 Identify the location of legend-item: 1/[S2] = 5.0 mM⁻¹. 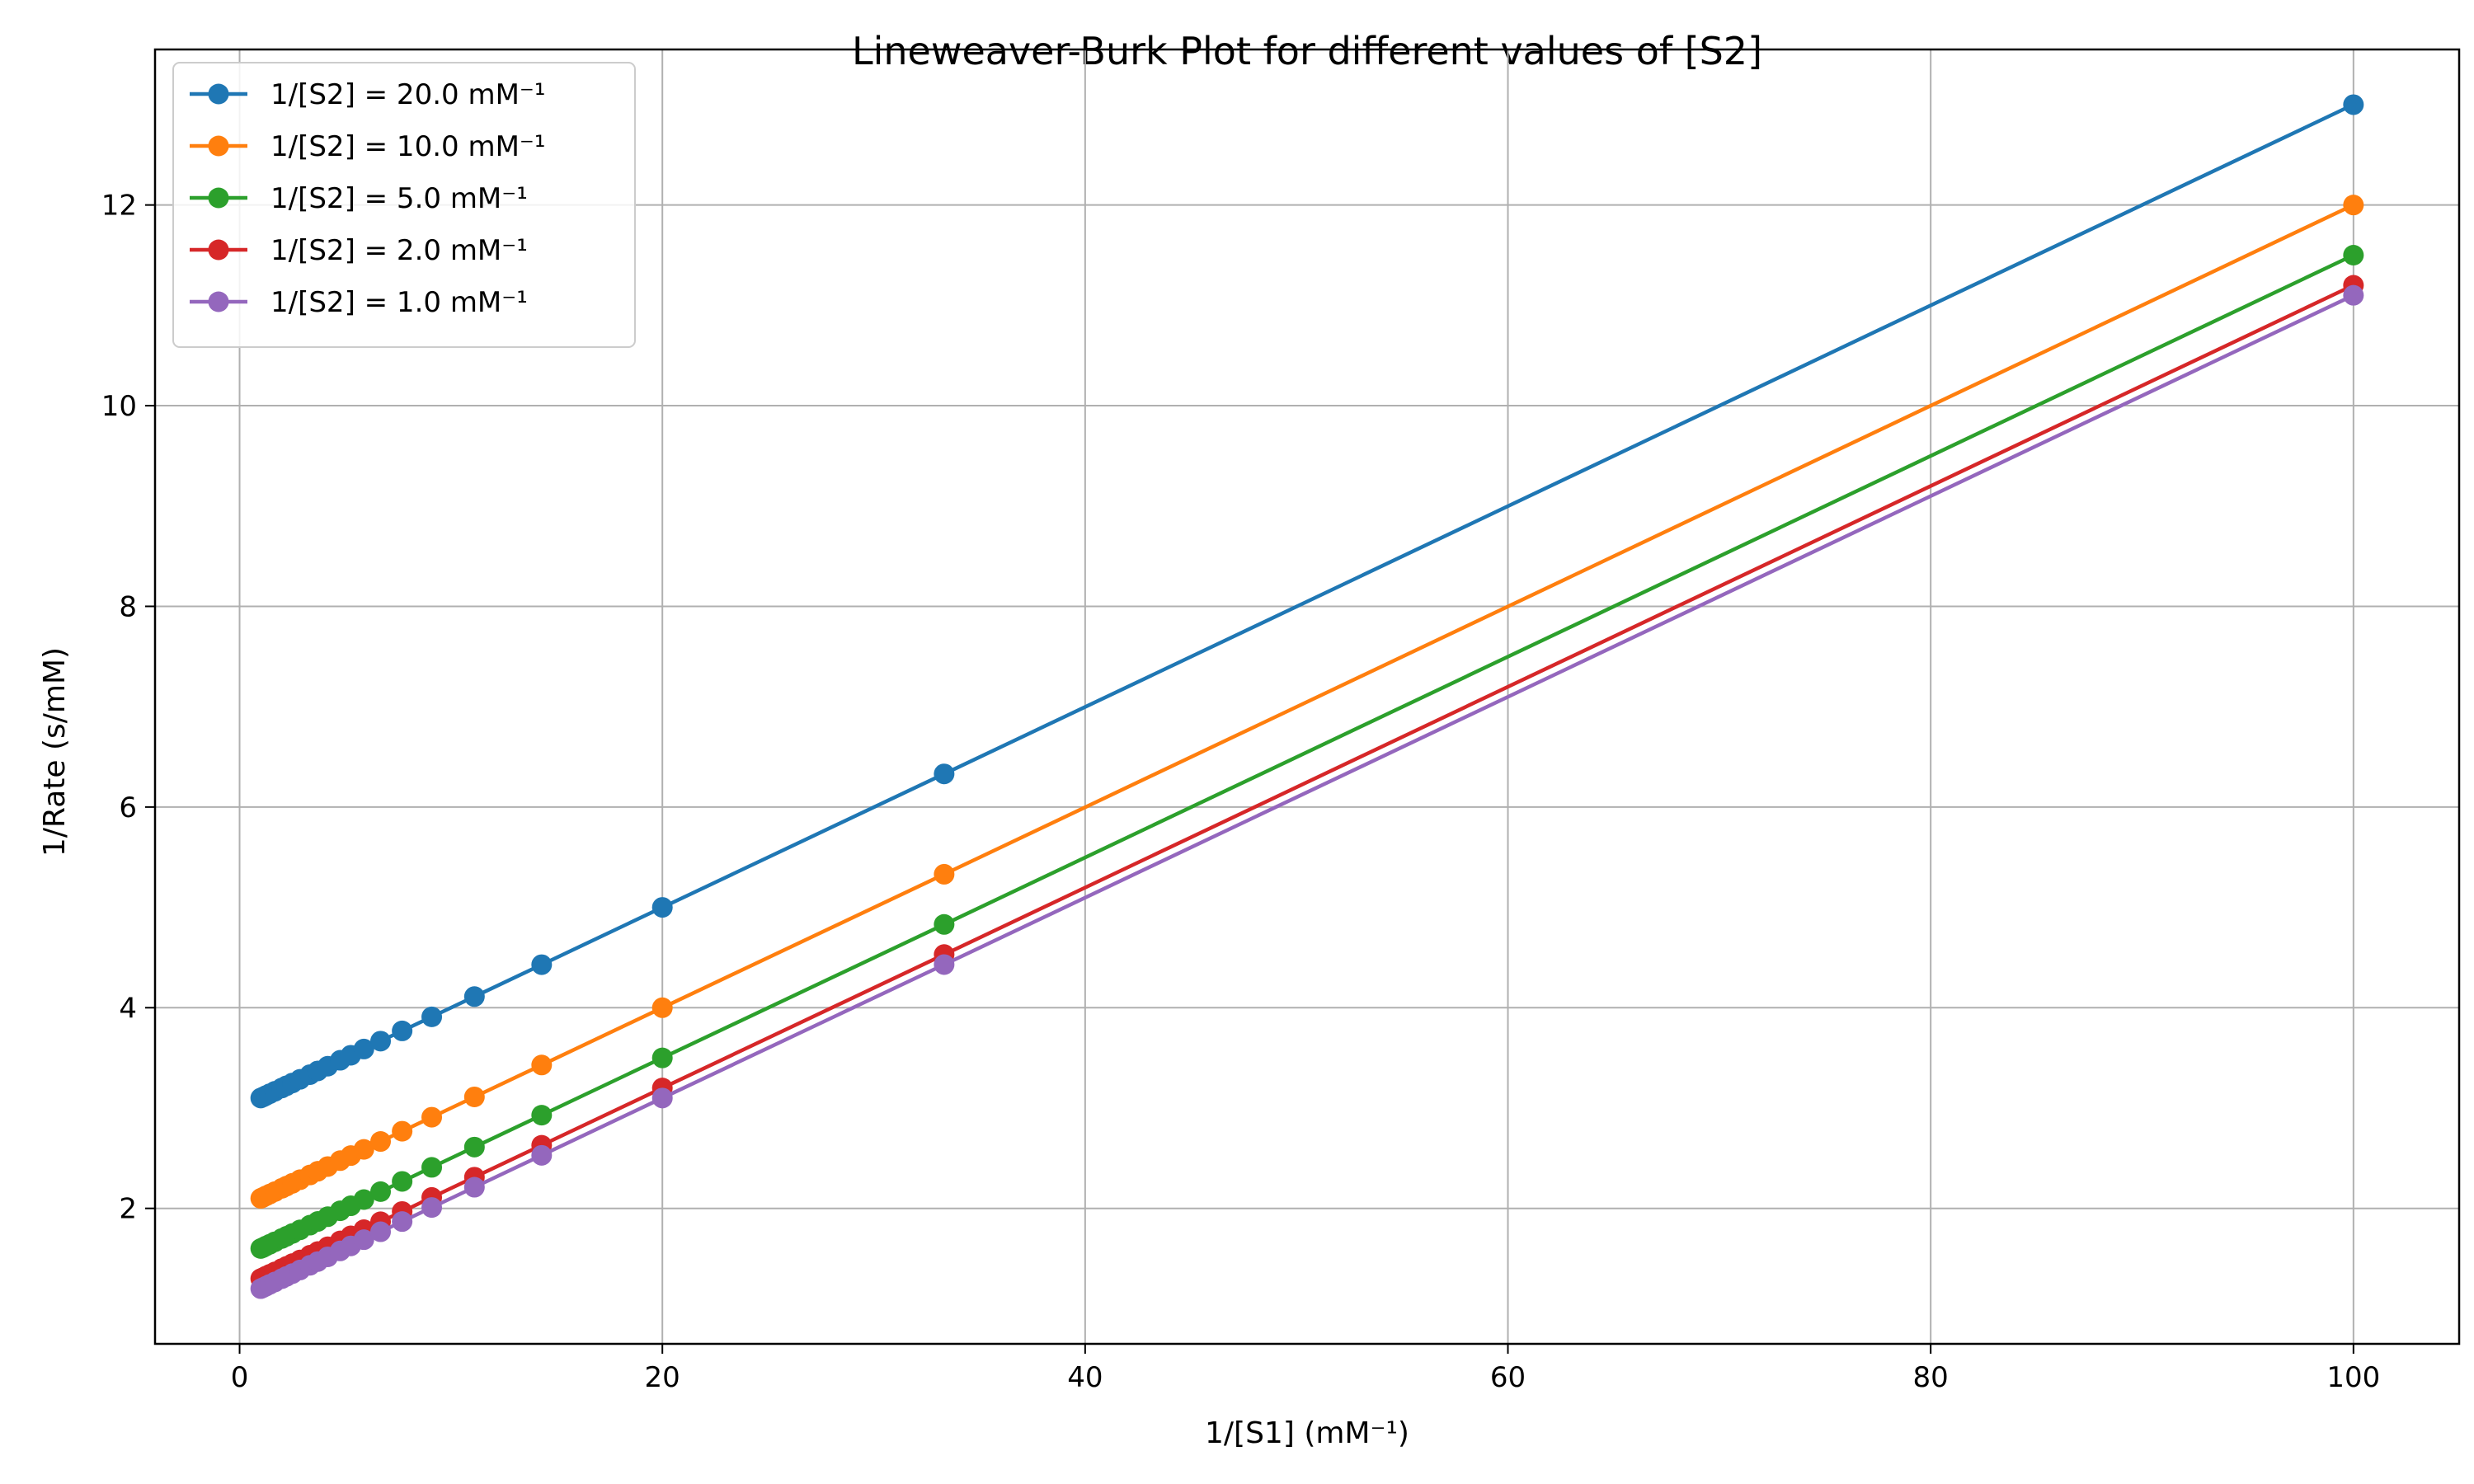
(359, 198).